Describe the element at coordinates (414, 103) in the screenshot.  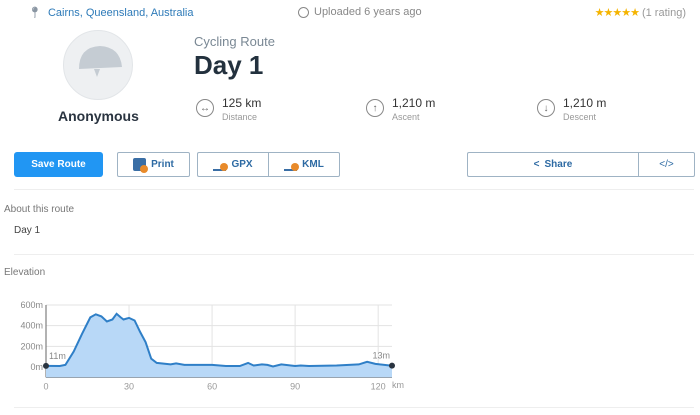
I see `ascent-value: 1,210 m` at that location.